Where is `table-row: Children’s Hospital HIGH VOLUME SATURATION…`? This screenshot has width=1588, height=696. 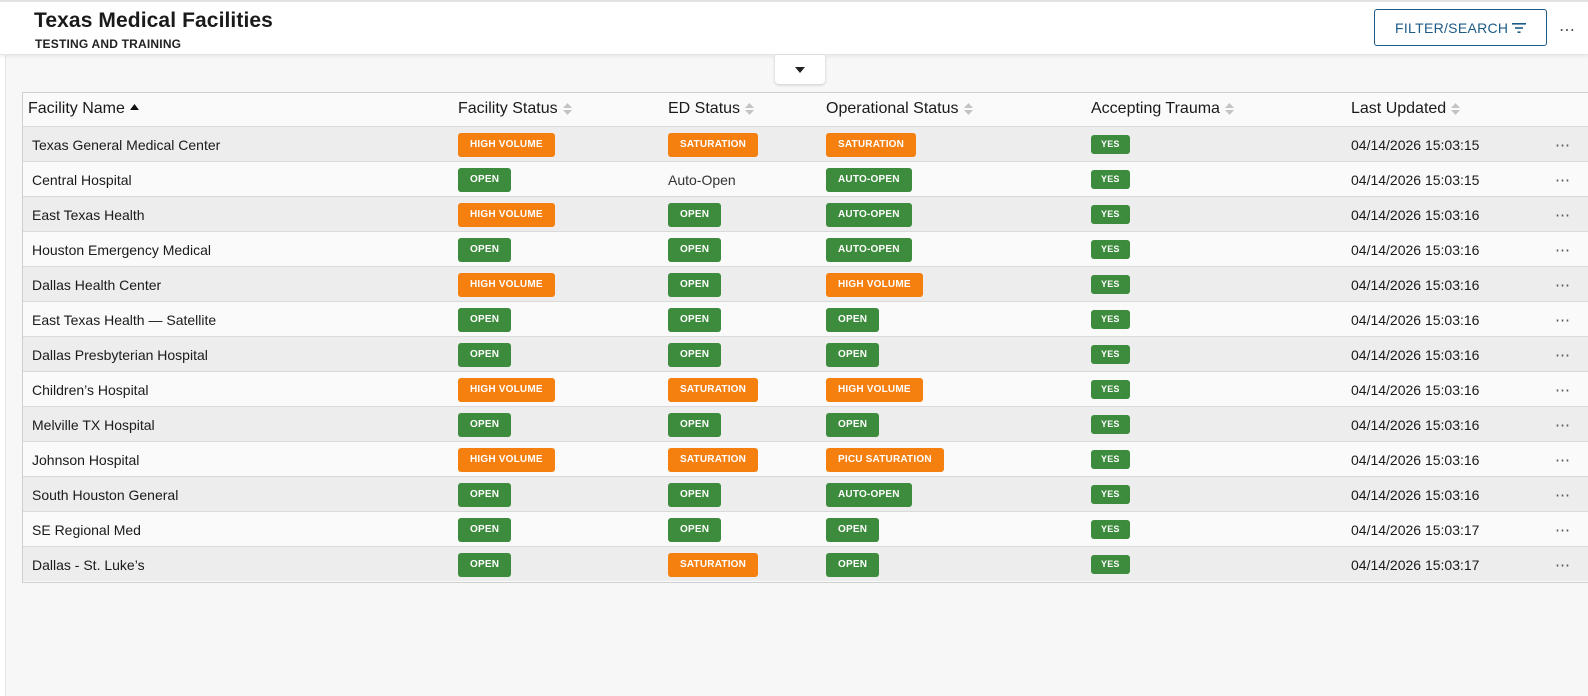 table-row: Children’s Hospital HIGH VOLUME SATURATION… is located at coordinates (805, 388).